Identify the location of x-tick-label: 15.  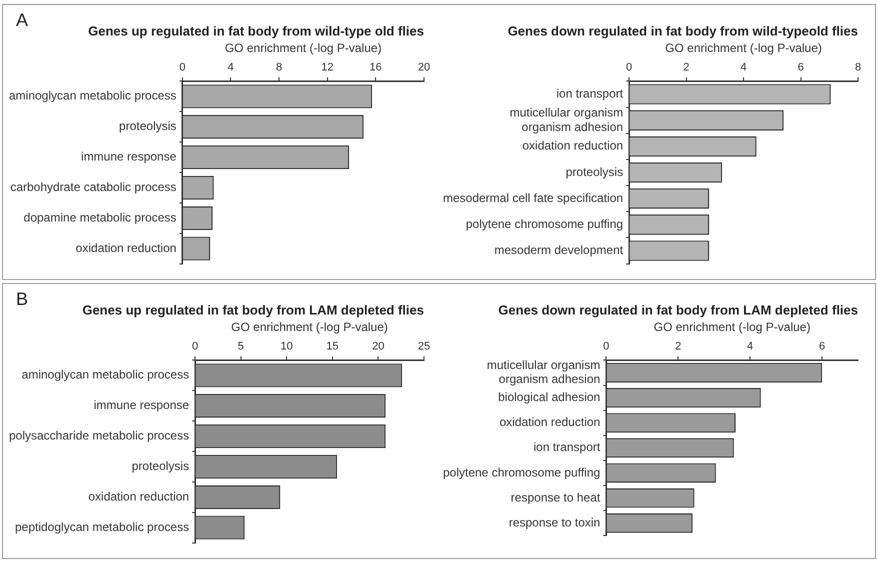
(332, 346).